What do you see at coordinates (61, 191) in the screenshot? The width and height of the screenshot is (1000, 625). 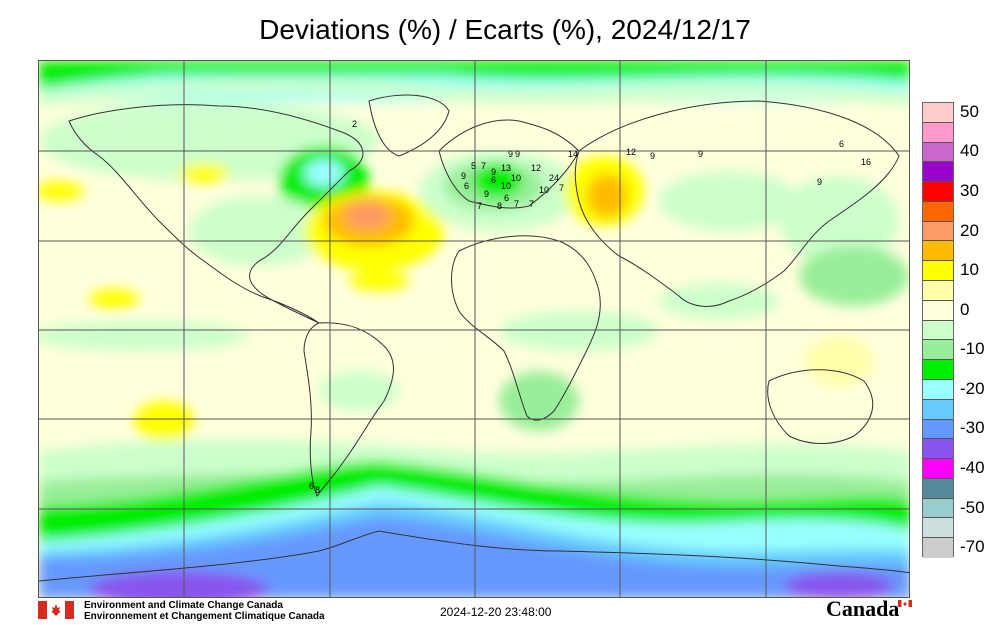 I see `field-pacific-yellow-west` at bounding box center [61, 191].